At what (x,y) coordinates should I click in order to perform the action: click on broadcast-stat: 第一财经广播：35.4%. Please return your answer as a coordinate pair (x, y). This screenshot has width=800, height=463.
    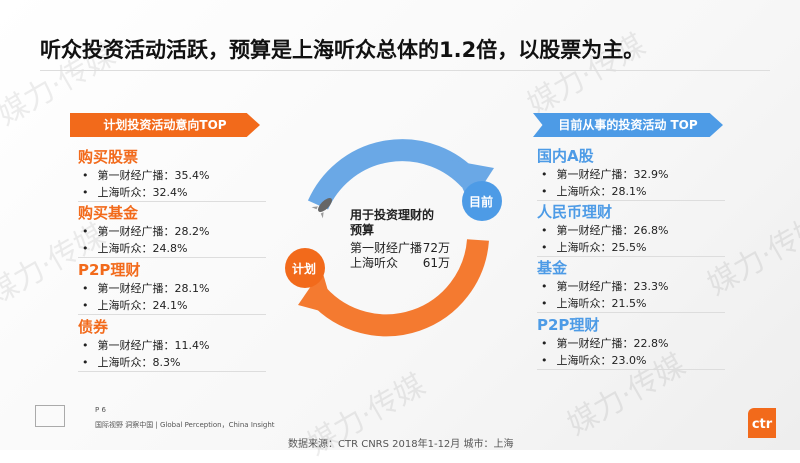
    Looking at the image, I should click on (146, 175).